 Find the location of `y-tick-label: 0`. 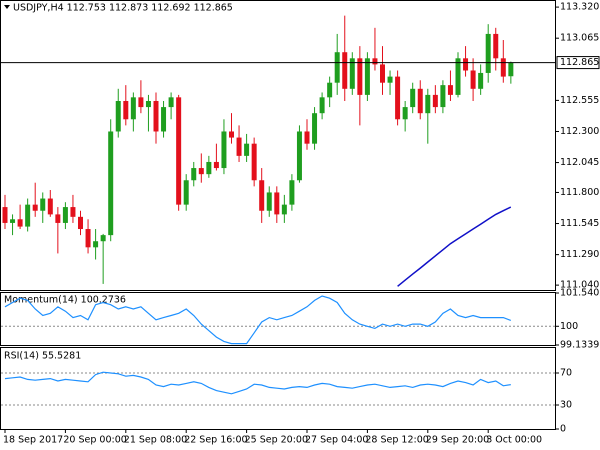

y-tick-label: 0 is located at coordinates (563, 429).